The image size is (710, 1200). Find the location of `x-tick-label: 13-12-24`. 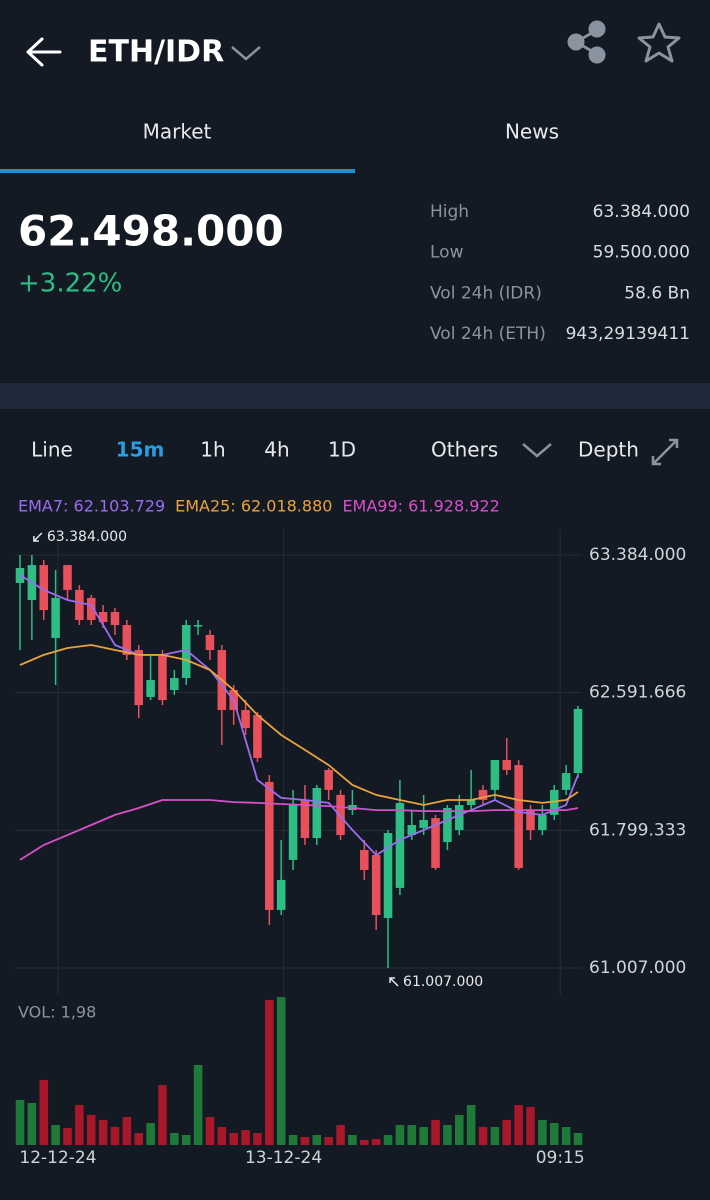

x-tick-label: 13-12-24 is located at coordinates (283, 1158).